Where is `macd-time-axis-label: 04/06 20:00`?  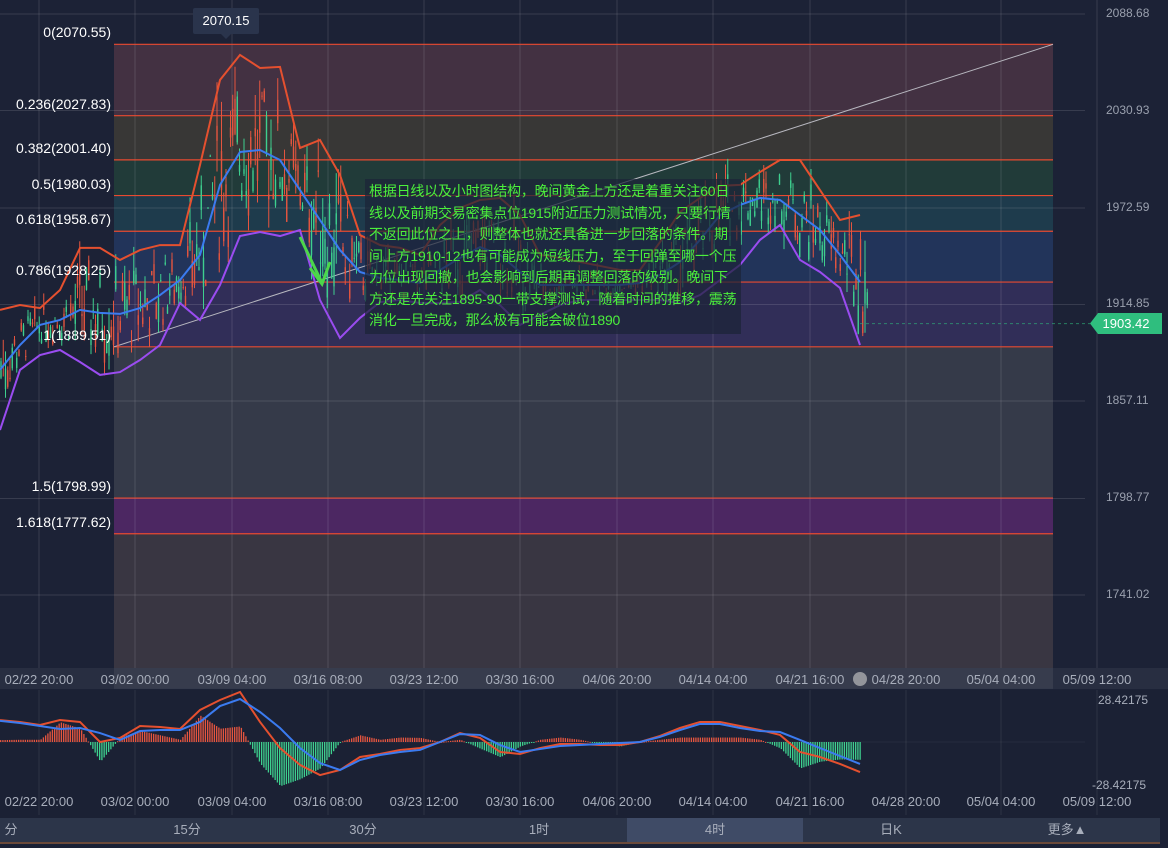
macd-time-axis-label: 04/06 20:00 is located at coordinates (617, 801).